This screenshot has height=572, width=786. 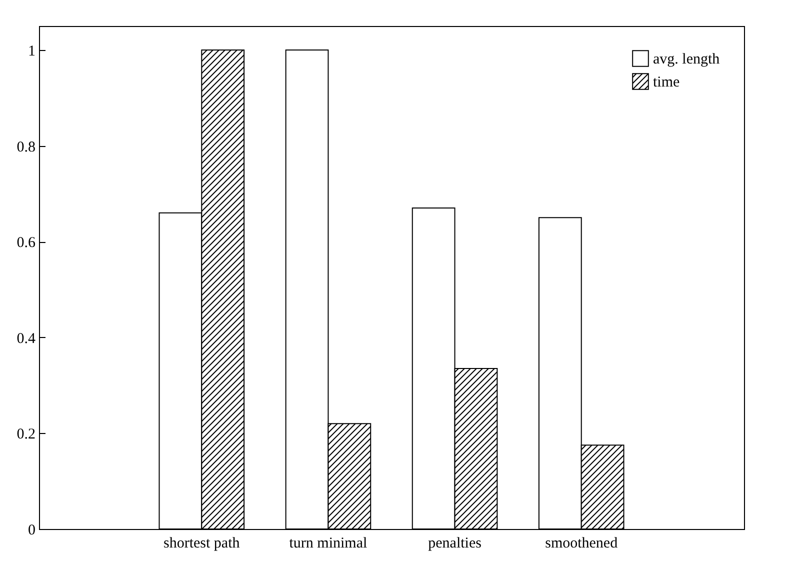 What do you see at coordinates (202, 544) in the screenshot?
I see `x-tick-label: shortest path` at bounding box center [202, 544].